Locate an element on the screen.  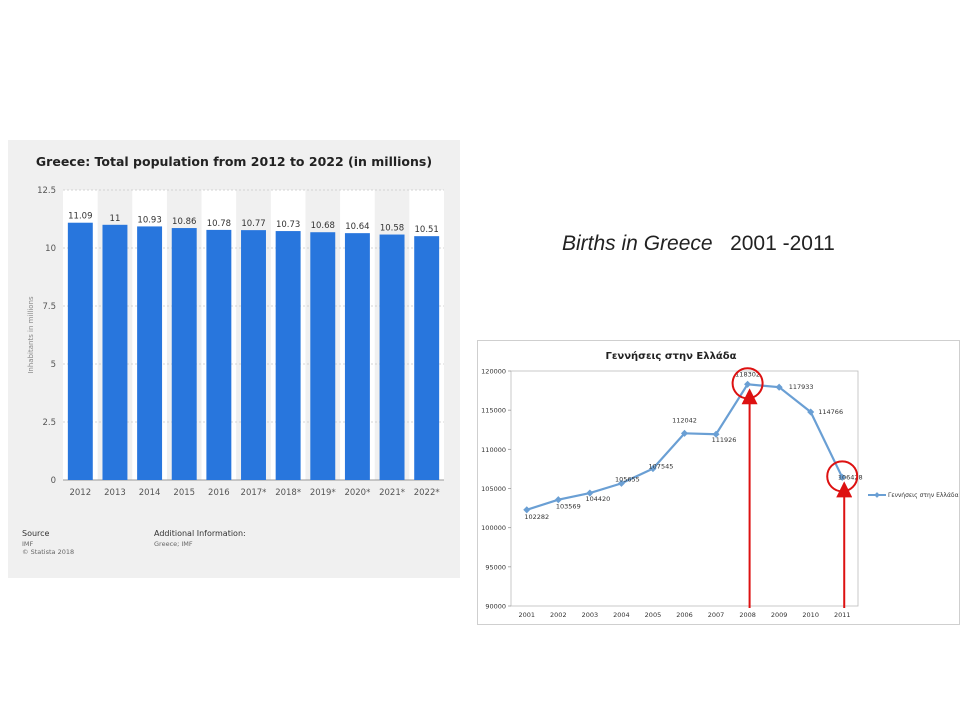
bar-data-label: 10.77 is located at coordinates (253, 224).